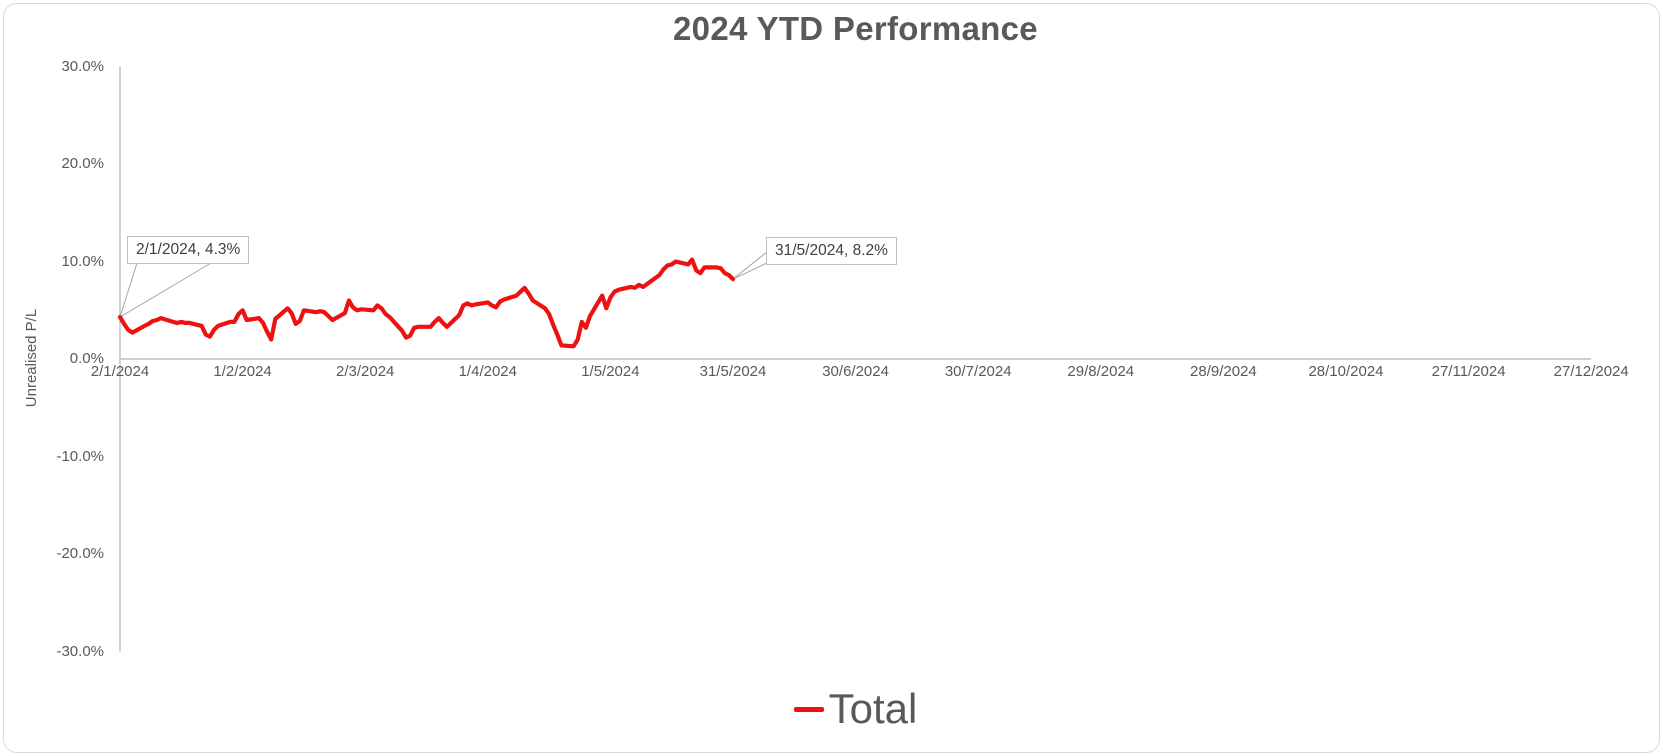  I want to click on x-tick-label: 29/8/2024, so click(1101, 371).